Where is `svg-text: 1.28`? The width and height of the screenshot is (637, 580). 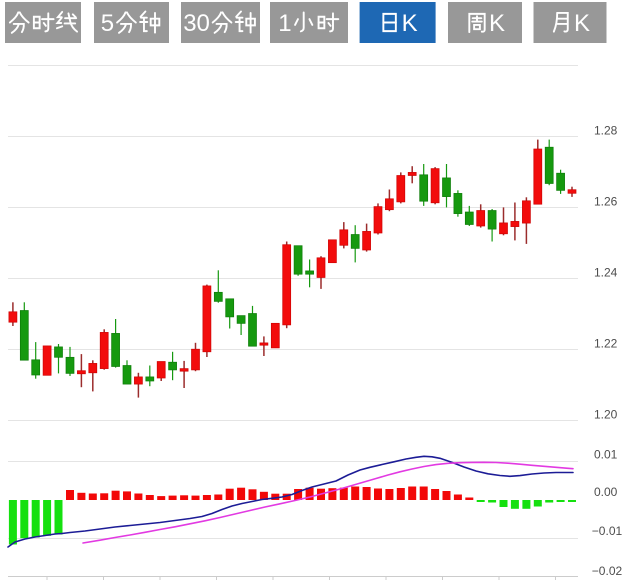
svg-text: 1.28 is located at coordinates (606, 131).